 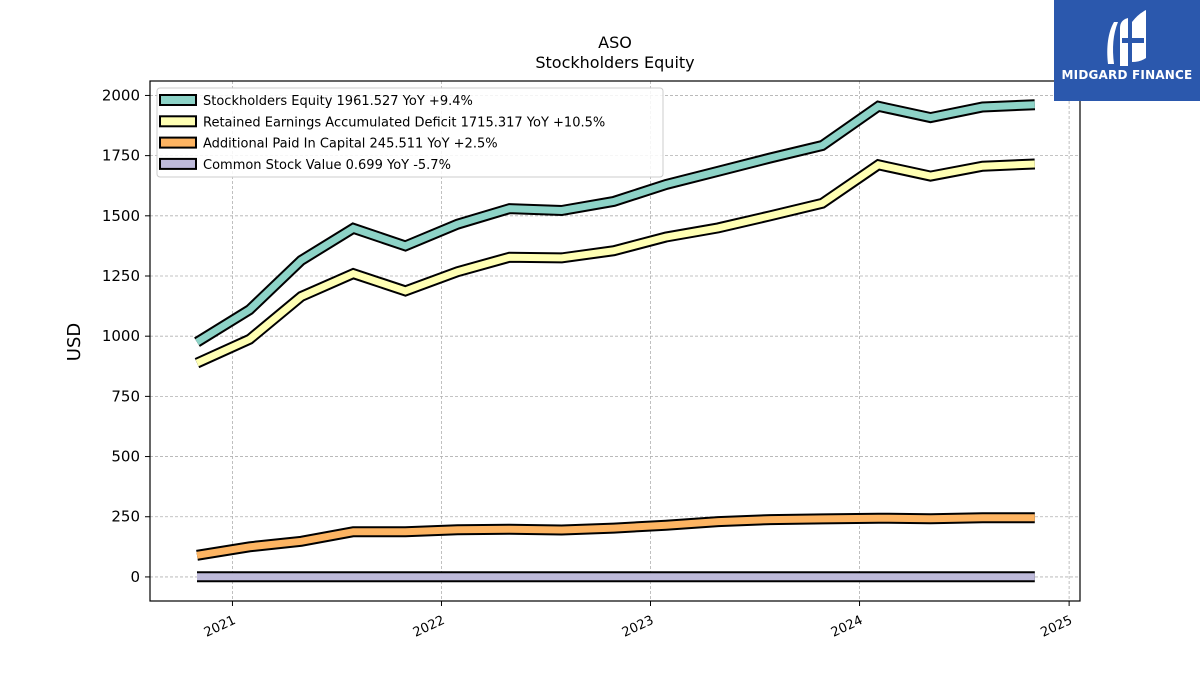 I want to click on legend-box, so click(x=410, y=132).